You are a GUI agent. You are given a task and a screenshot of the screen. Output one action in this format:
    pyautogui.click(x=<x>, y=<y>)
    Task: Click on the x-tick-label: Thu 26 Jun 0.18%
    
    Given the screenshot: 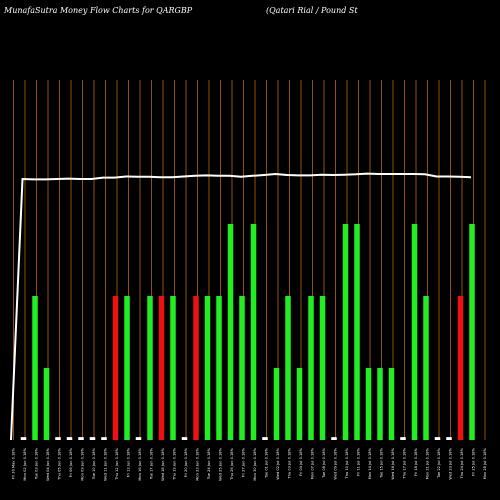 What is the action you would take?
    pyautogui.click(x=232, y=463)
    